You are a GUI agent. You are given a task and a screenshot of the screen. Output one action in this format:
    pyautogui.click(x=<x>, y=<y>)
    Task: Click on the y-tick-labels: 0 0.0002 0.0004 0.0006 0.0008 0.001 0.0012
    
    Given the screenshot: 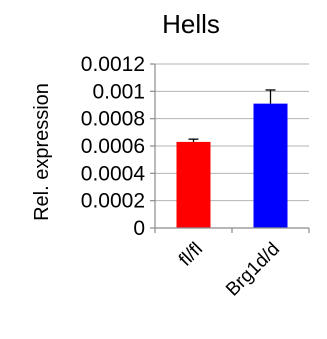 What is the action you would take?
    pyautogui.click(x=113, y=146)
    